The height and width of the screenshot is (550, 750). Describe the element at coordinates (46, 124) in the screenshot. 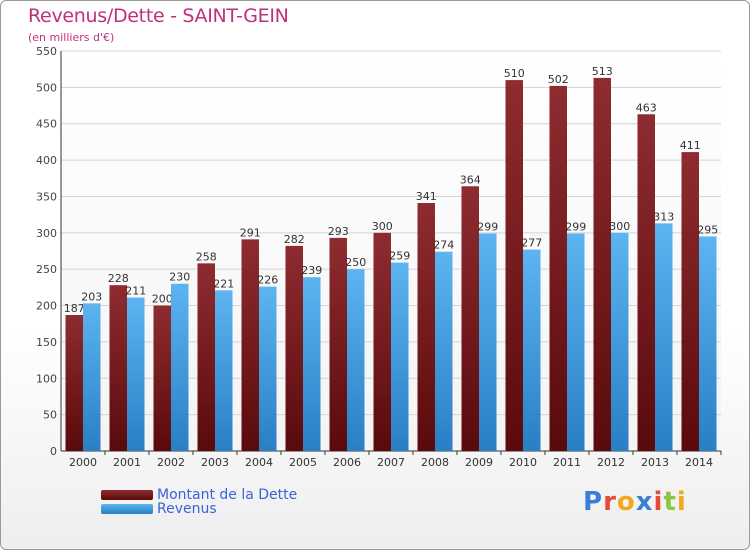

I see `y-tick-label: 450` at that location.